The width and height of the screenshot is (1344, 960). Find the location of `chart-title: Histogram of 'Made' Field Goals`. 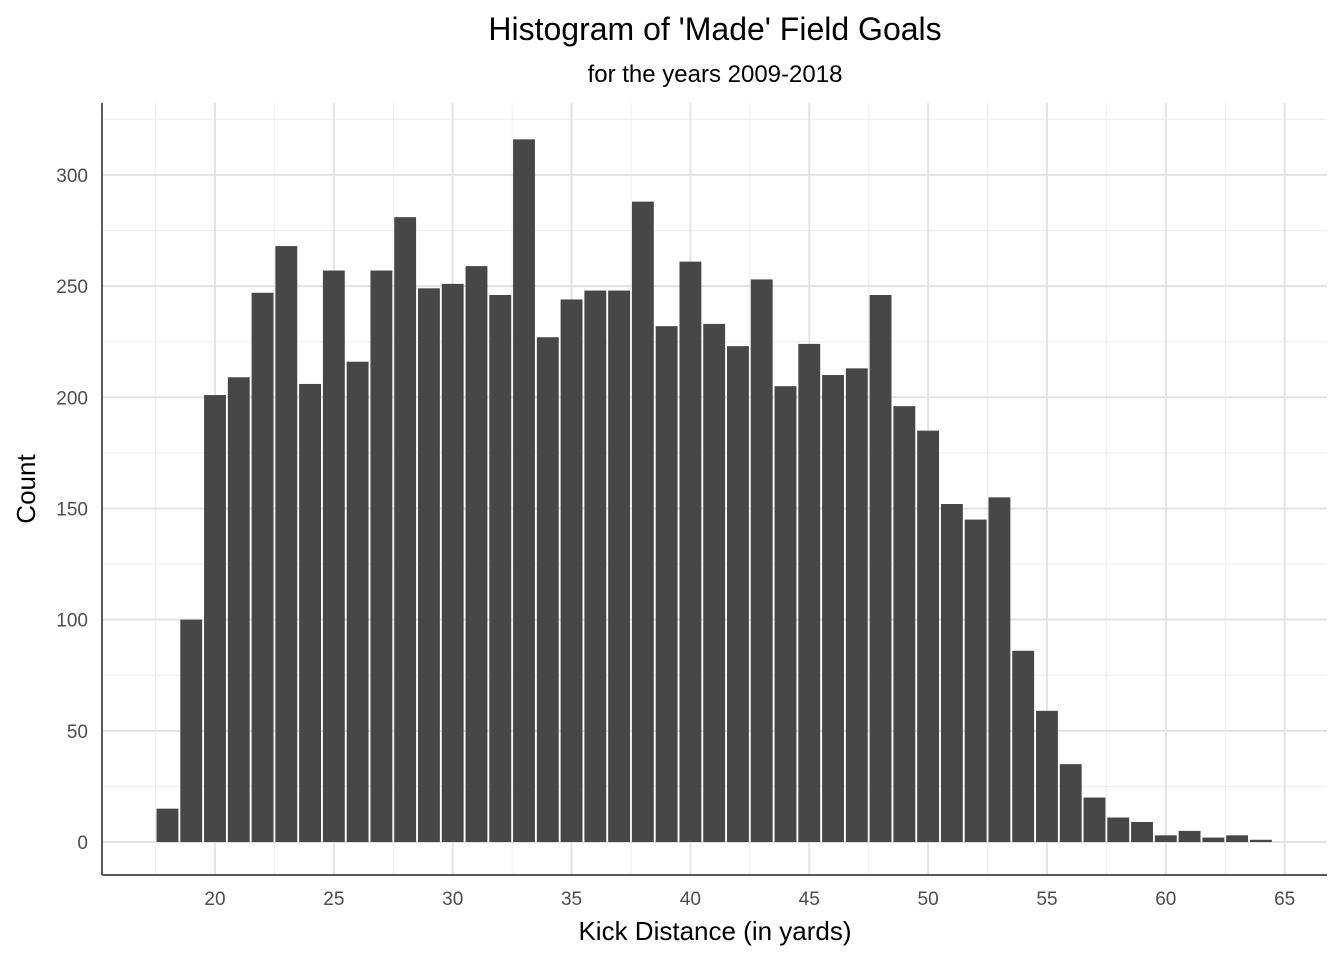

chart-title: Histogram of 'Made' Field Goals is located at coordinates (714, 29).